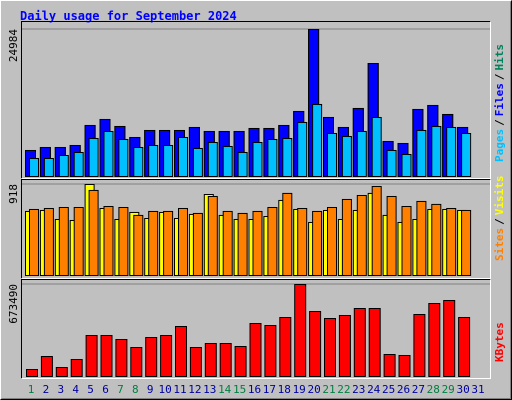 This screenshot has height=400, width=512. I want to click on legend-entry: KBytes, so click(499, 342).